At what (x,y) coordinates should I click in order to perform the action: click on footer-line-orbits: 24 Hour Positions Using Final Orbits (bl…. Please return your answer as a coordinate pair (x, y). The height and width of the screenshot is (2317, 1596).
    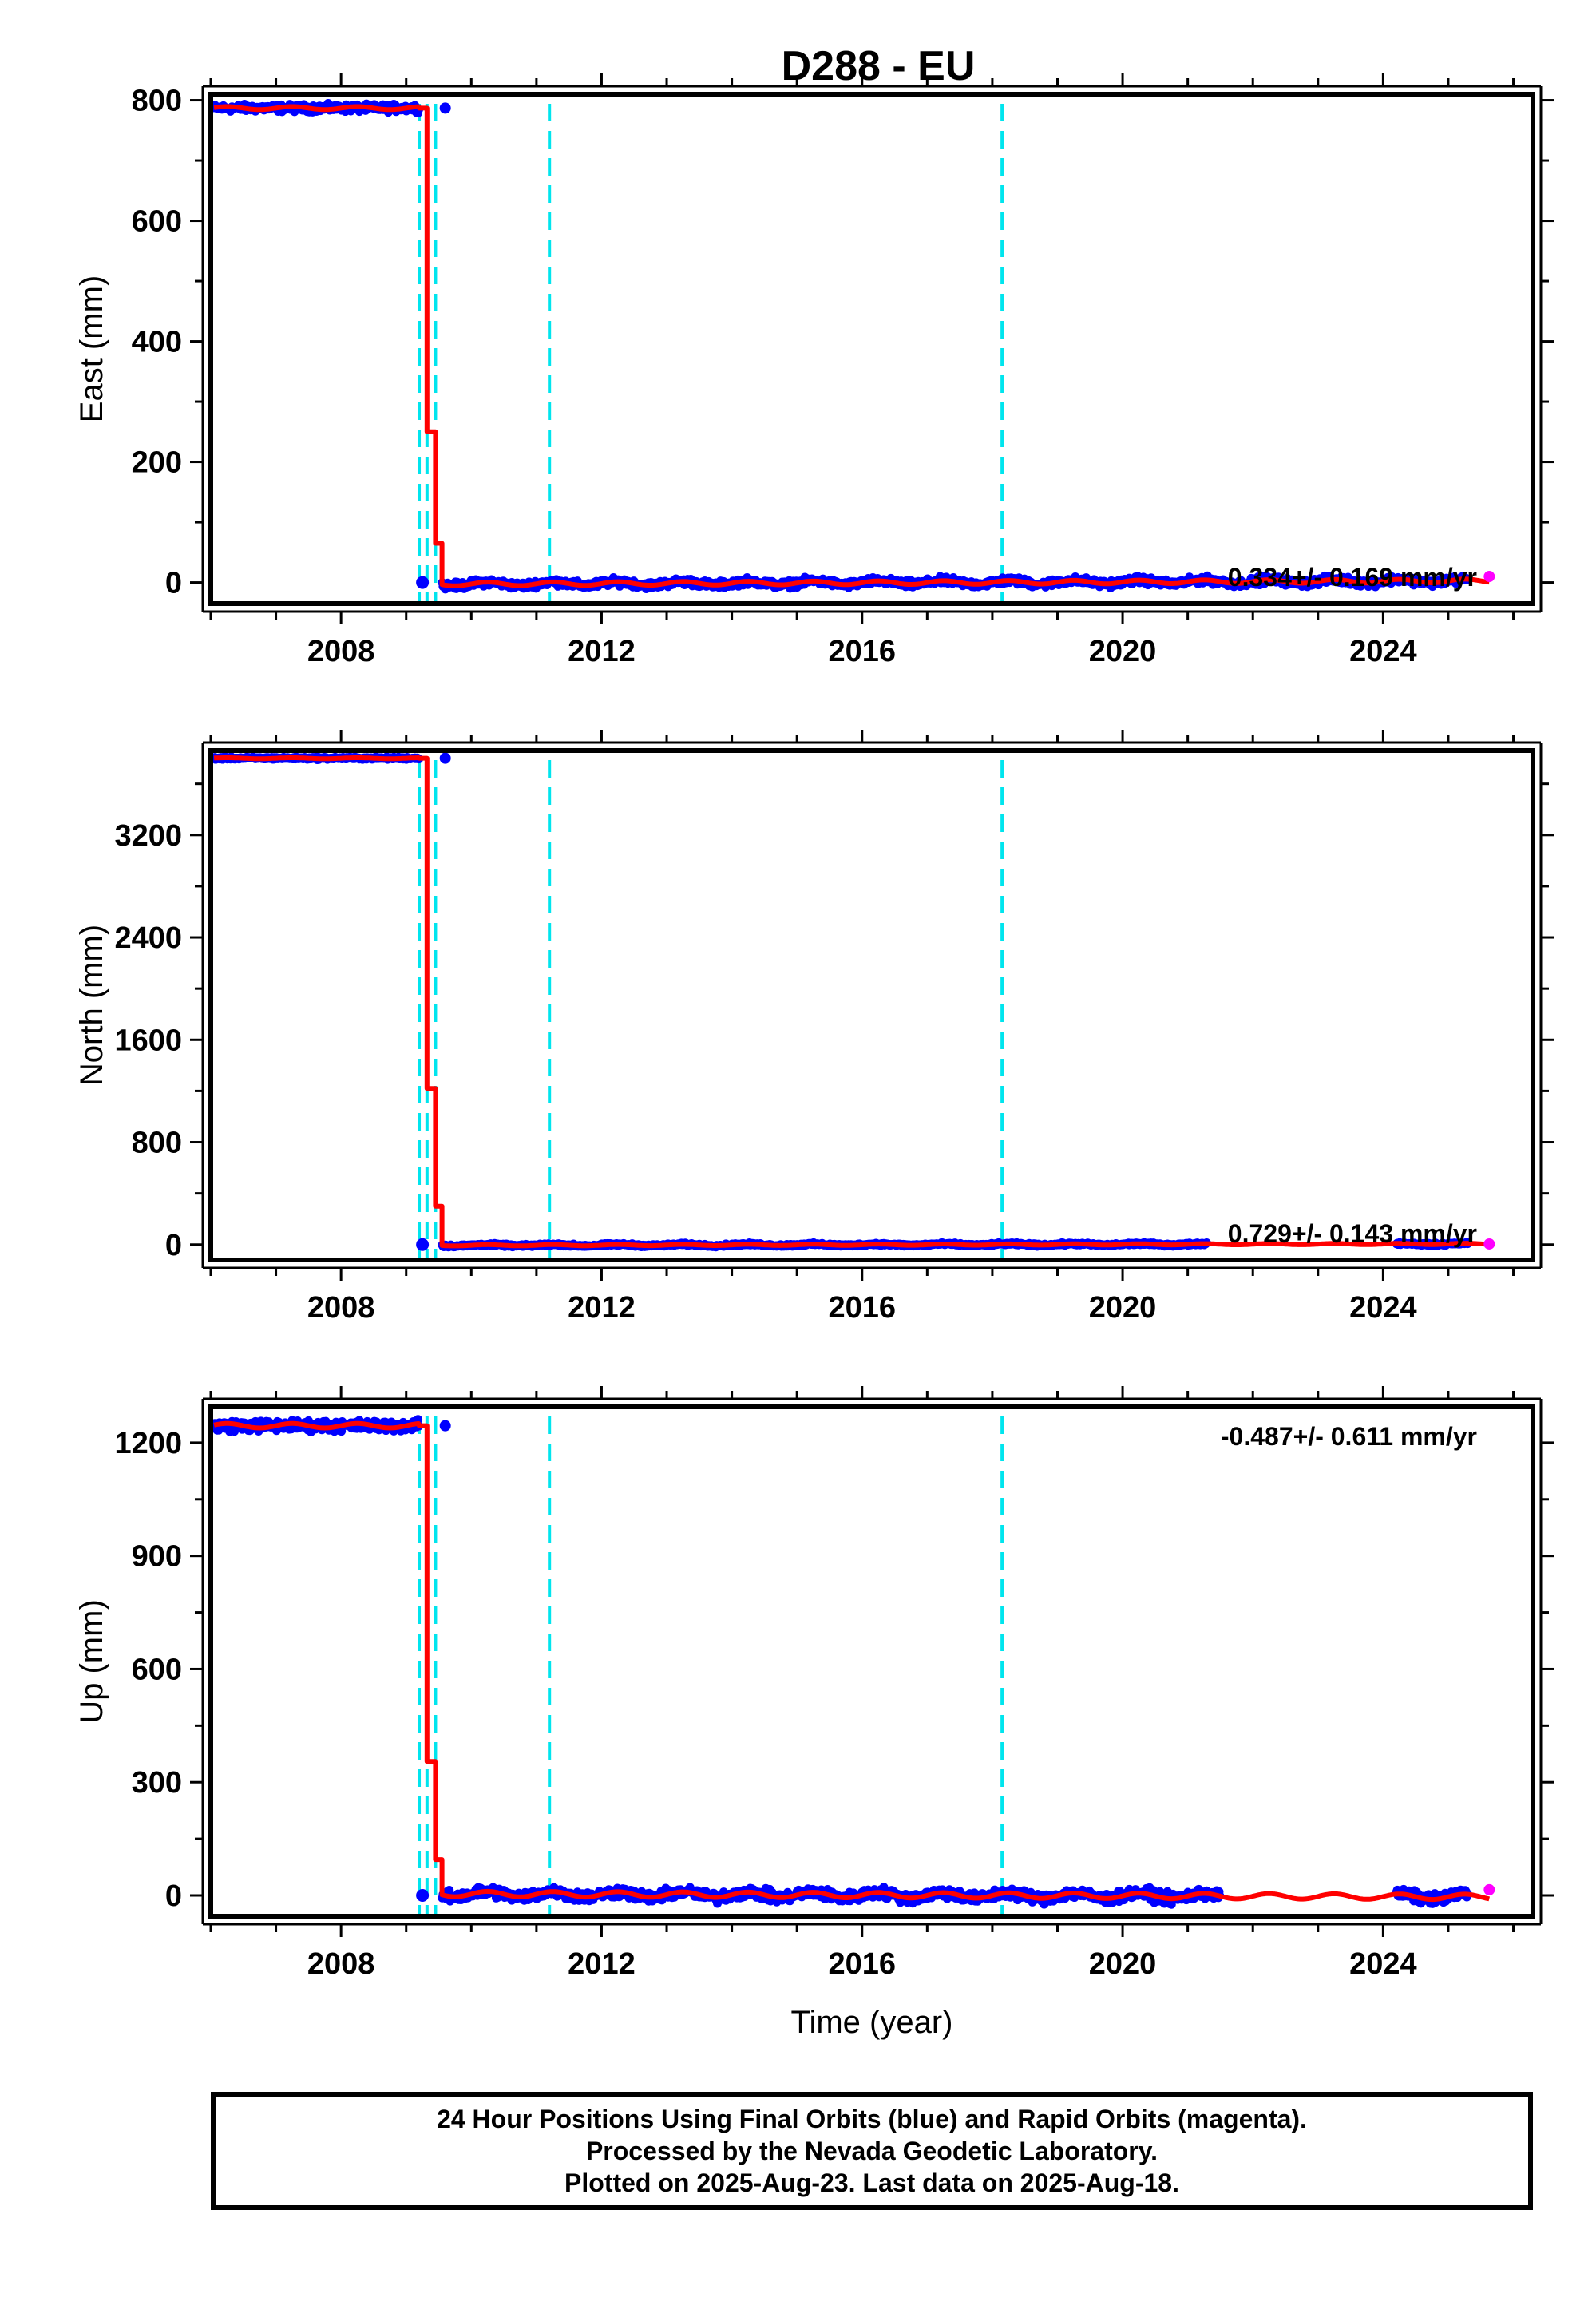
    Looking at the image, I should click on (872, 2119).